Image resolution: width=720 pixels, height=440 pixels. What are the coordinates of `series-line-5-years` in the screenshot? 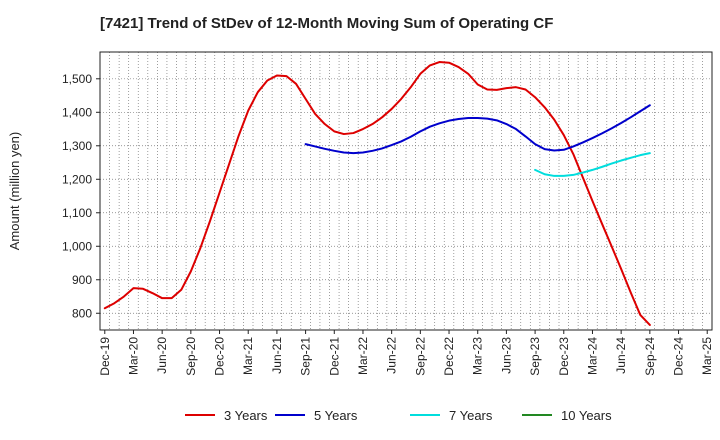 It's located at (477, 129).